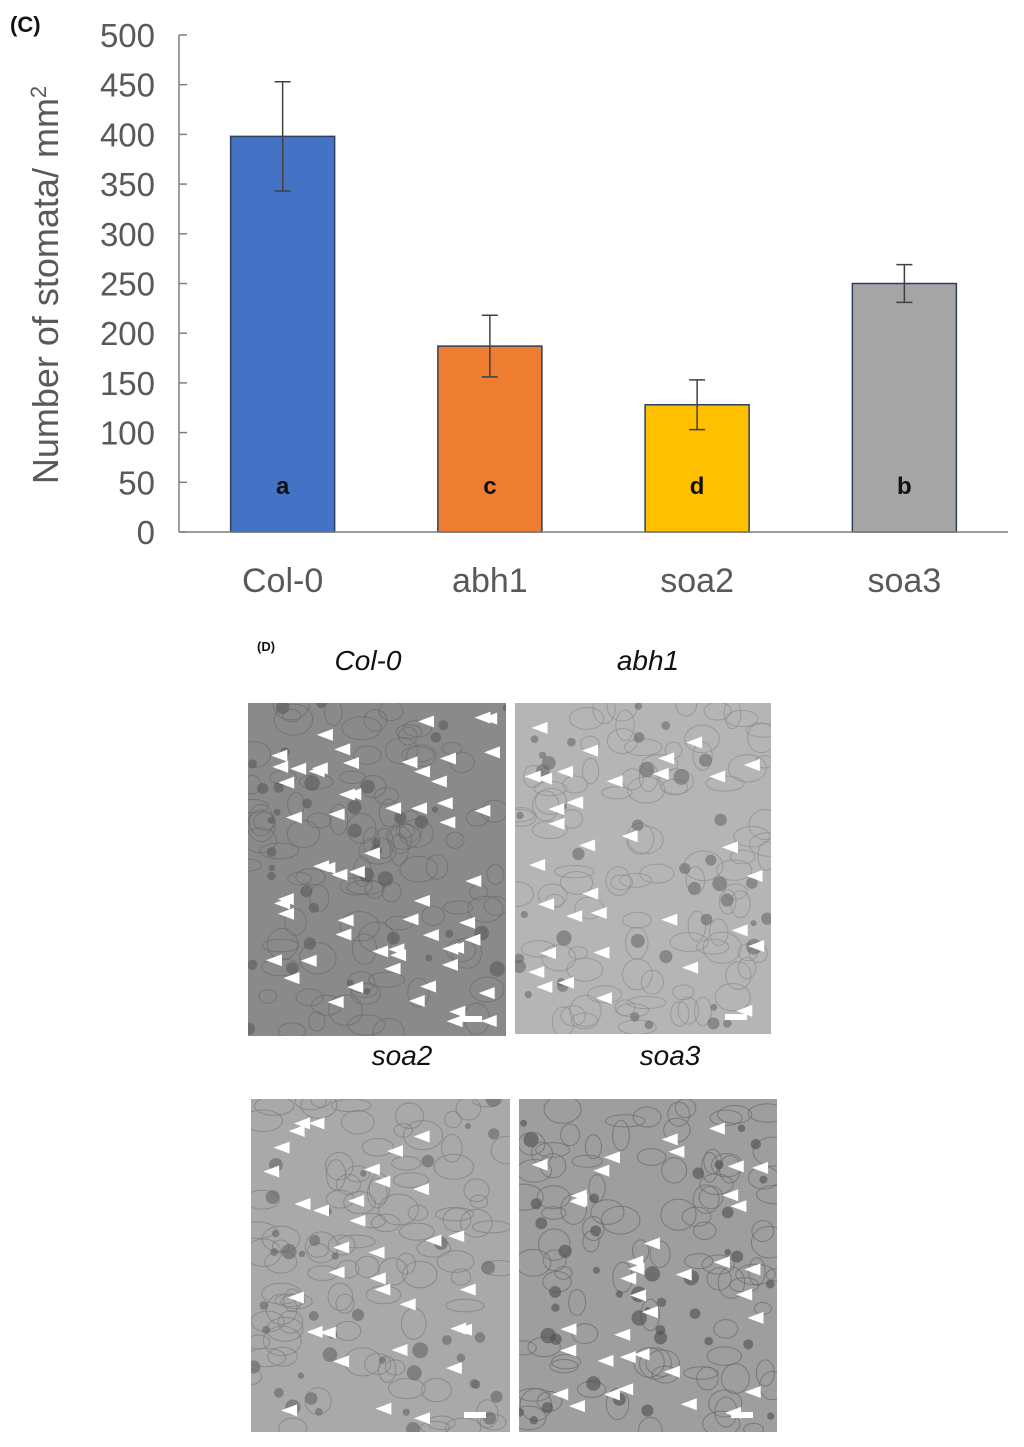  What do you see at coordinates (25, 24) in the screenshot?
I see `panel-c-label: (C)` at bounding box center [25, 24].